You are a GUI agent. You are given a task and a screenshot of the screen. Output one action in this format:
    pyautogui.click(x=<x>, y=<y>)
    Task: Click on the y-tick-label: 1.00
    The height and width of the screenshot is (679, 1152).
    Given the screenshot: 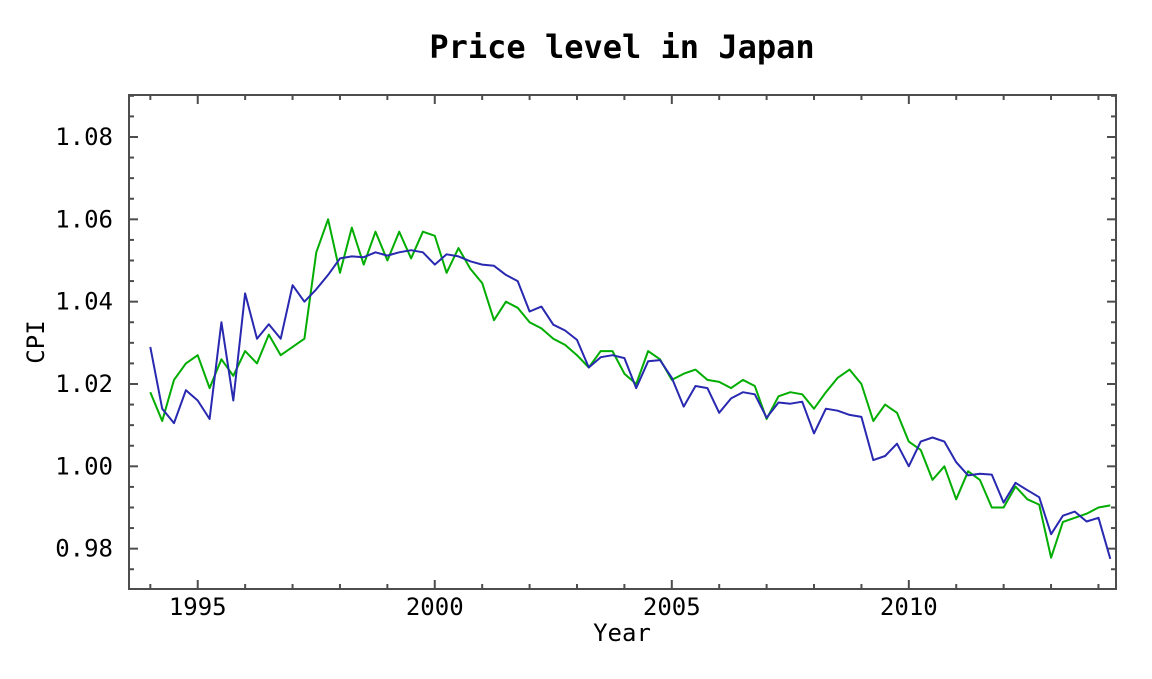 What is the action you would take?
    pyautogui.click(x=84, y=466)
    